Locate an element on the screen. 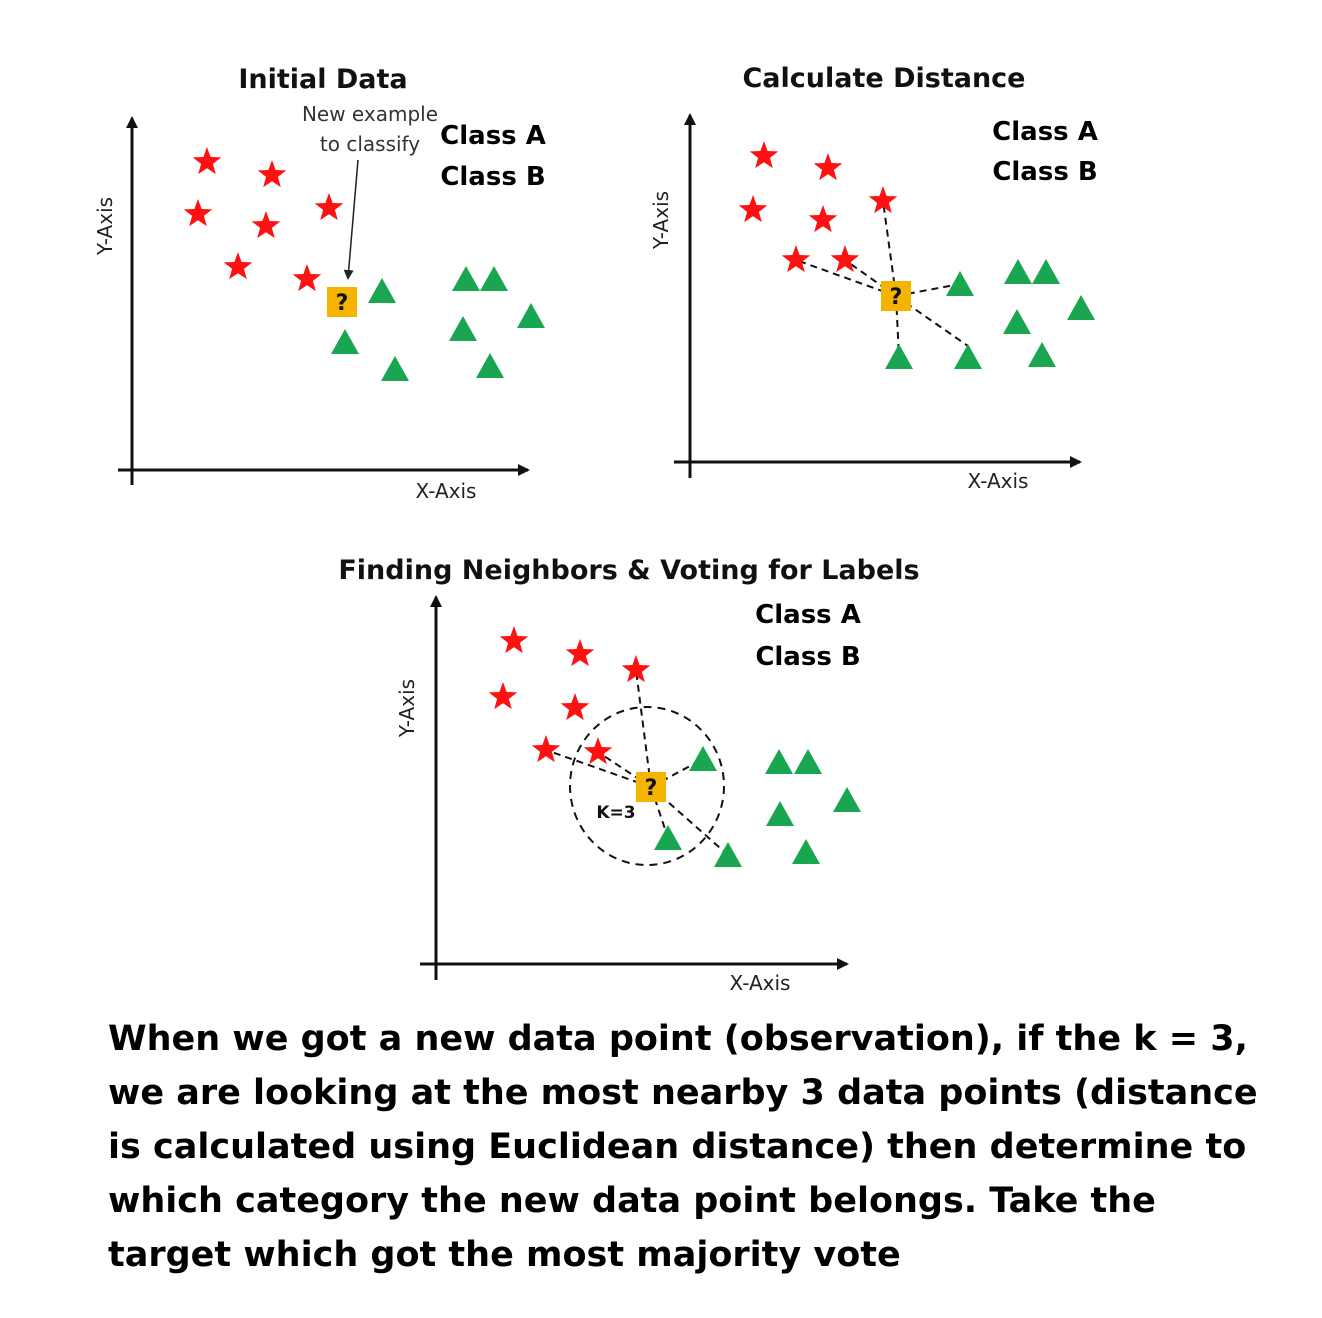 The image size is (1322, 1318). panel-title: Calculate Distance is located at coordinates (883, 78).